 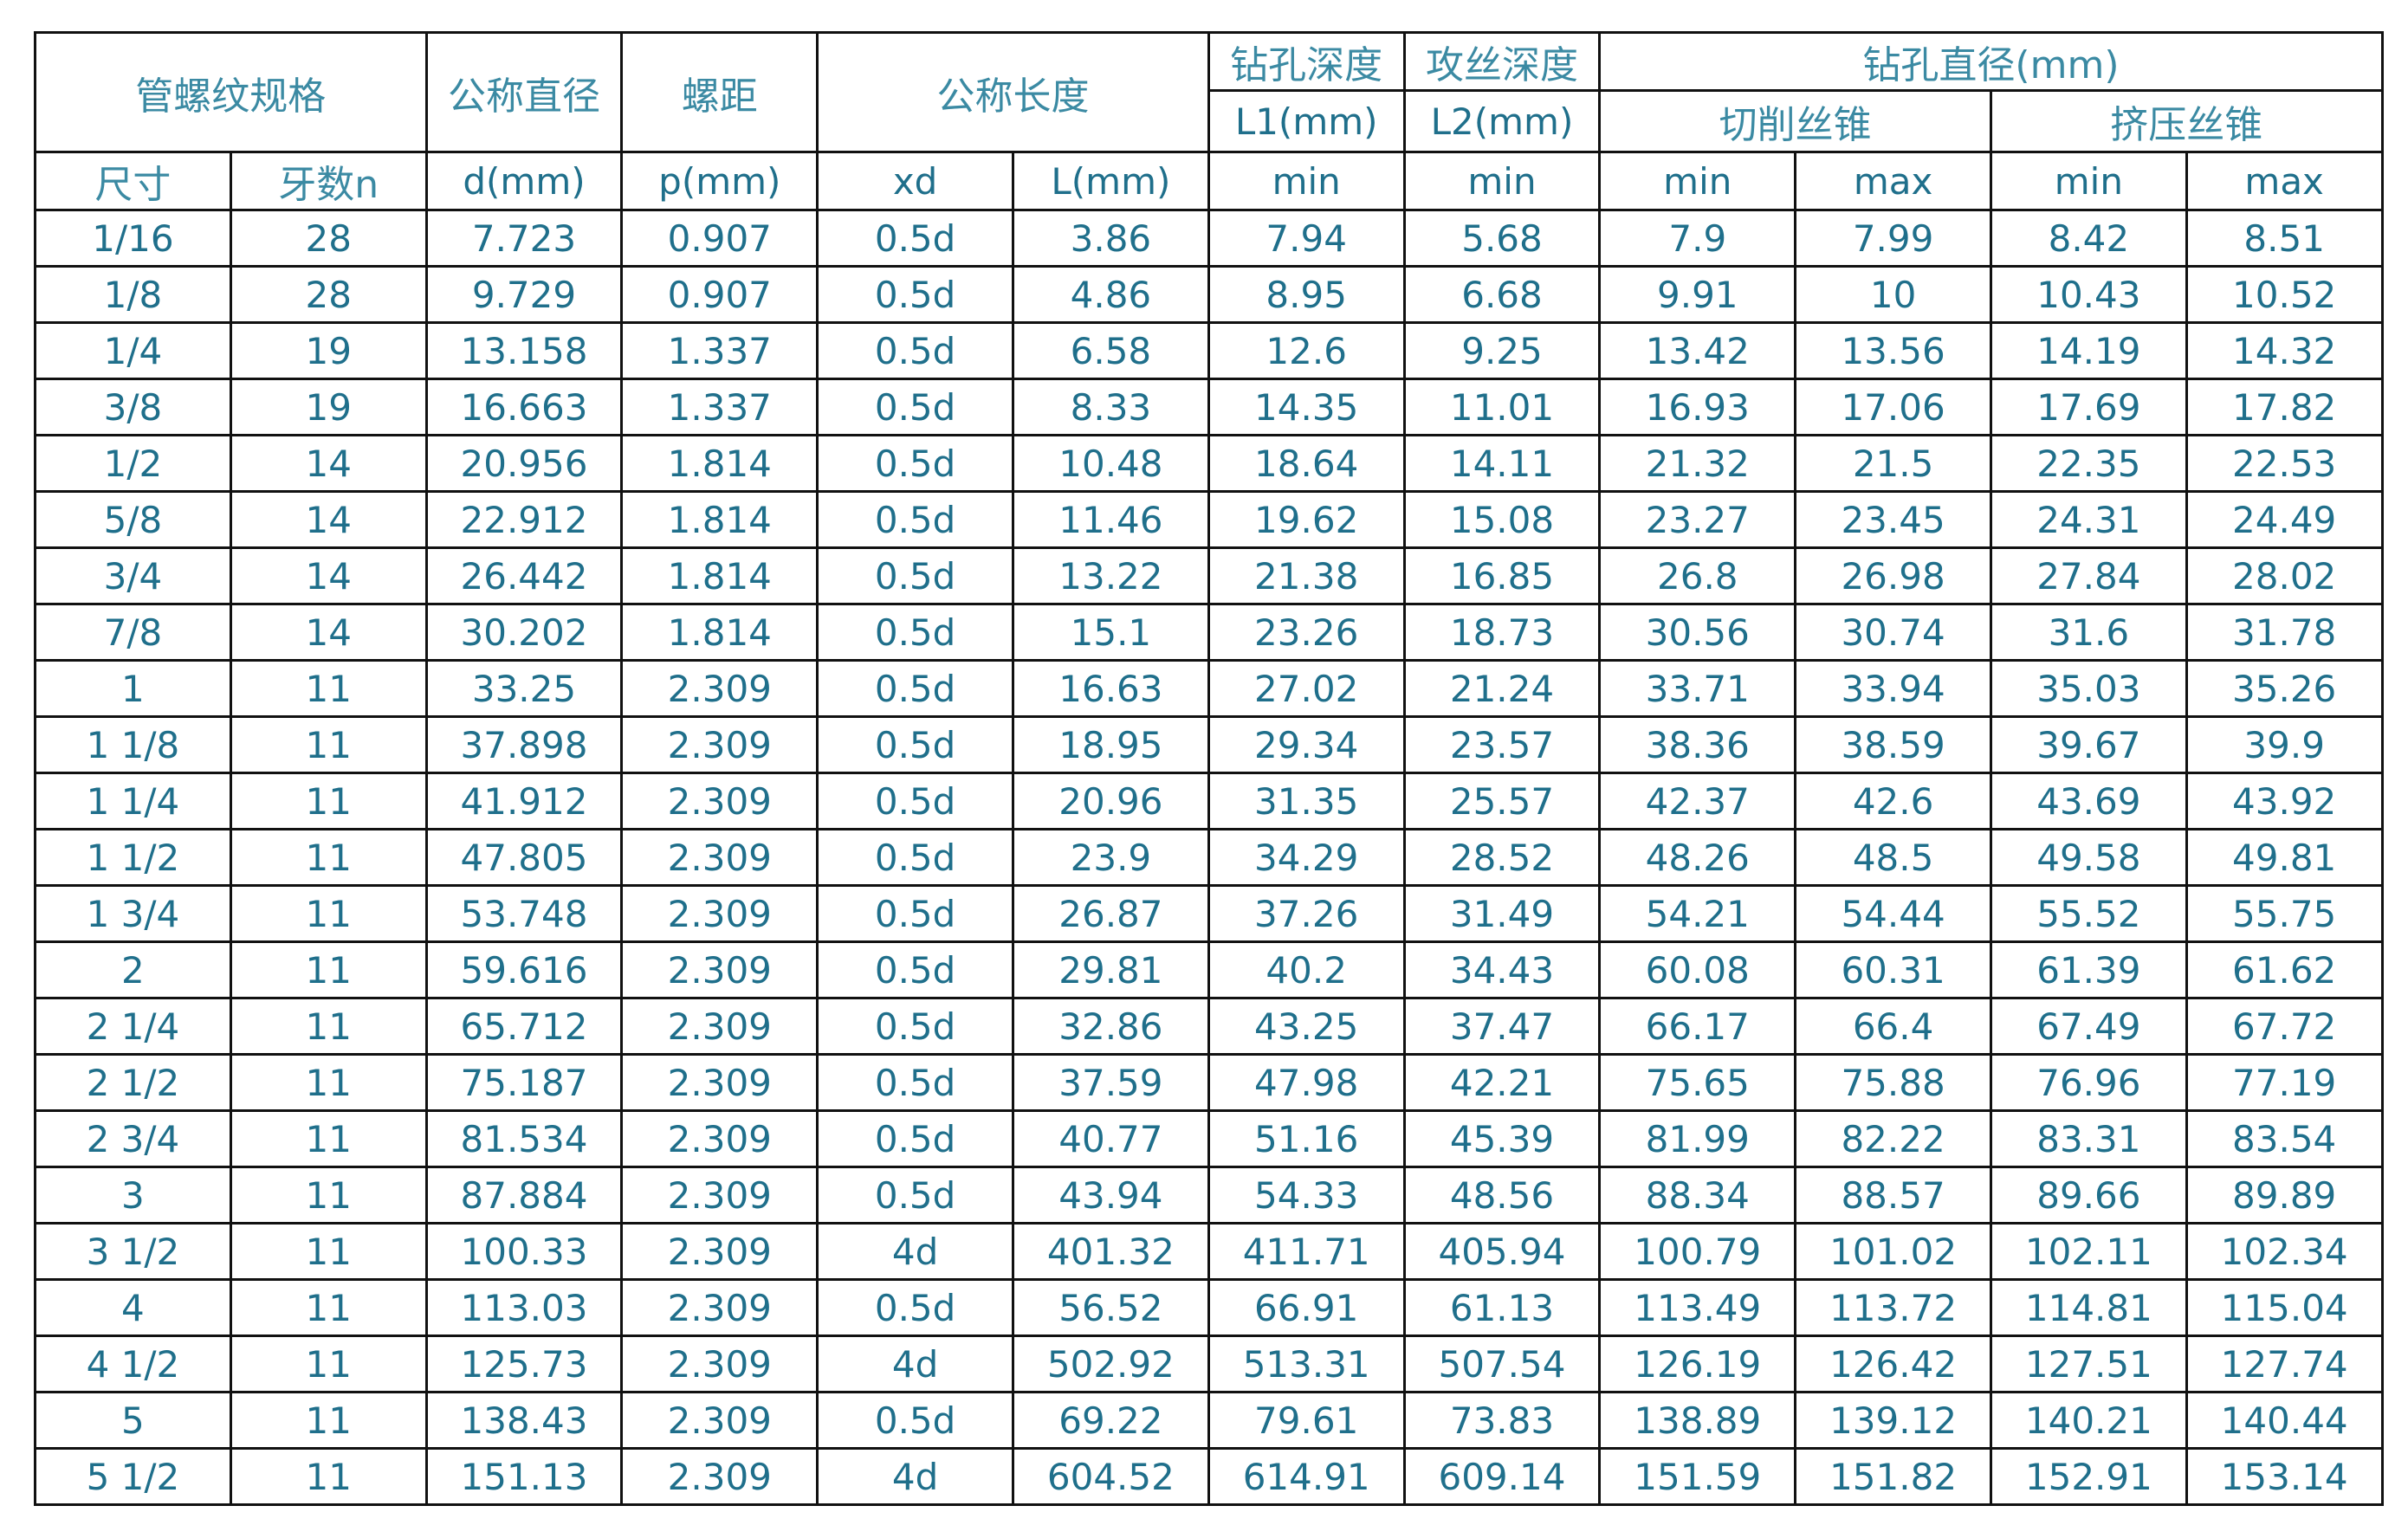 I want to click on cell: 126.19, so click(x=1697, y=1363).